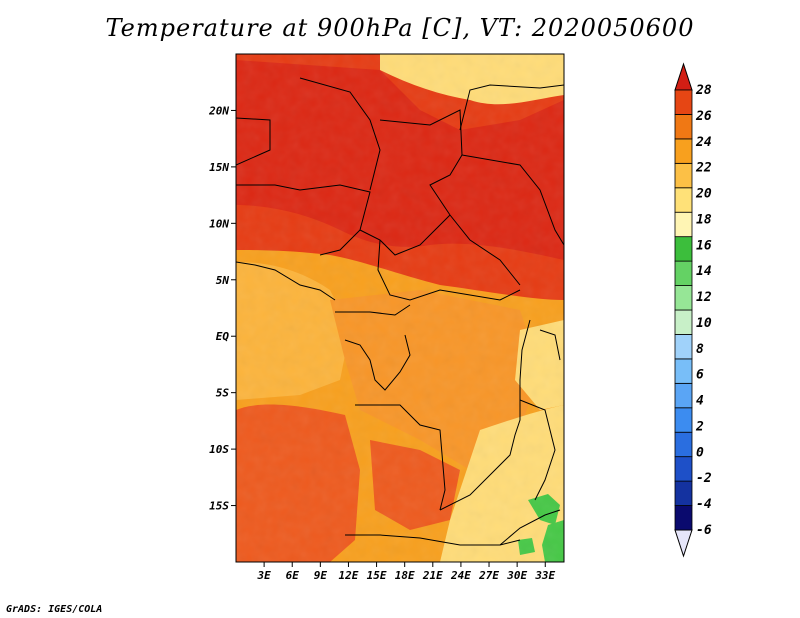 The width and height of the screenshot is (800, 618). What do you see at coordinates (321, 575) in the screenshot?
I see `lon-tick-label: 9E` at bounding box center [321, 575].